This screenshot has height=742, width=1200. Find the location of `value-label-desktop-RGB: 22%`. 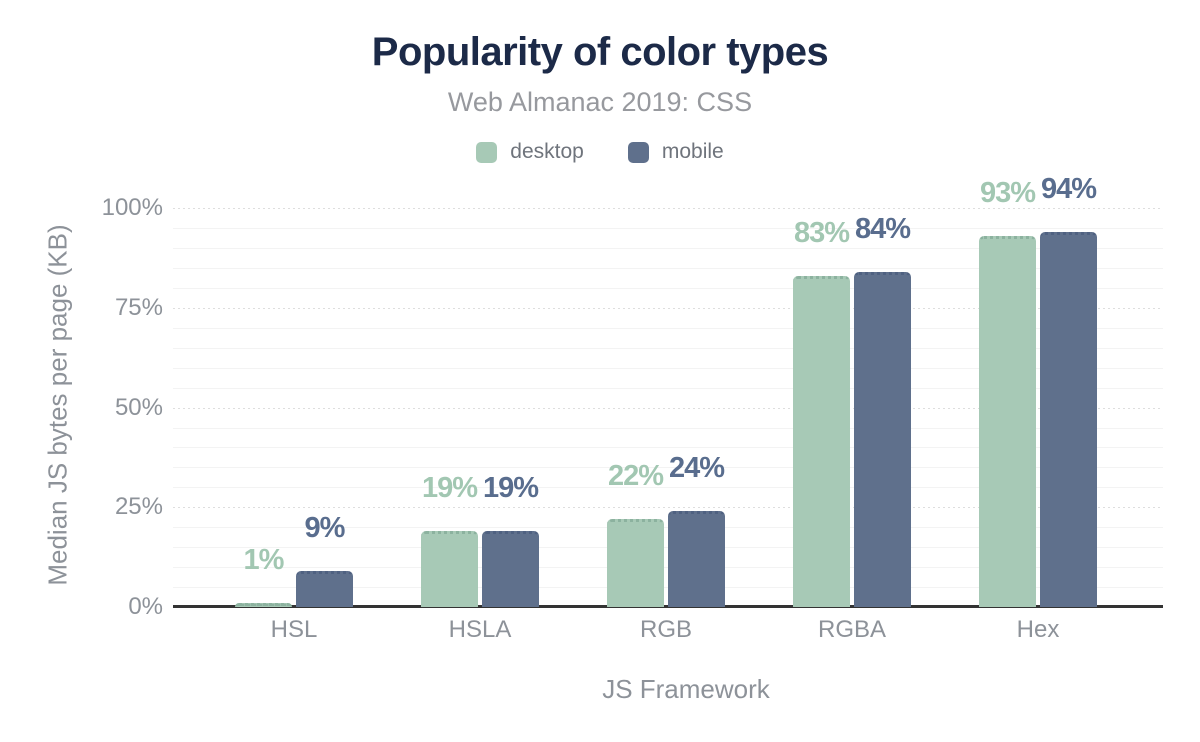

value-label-desktop-RGB: 22% is located at coordinates (635, 476).